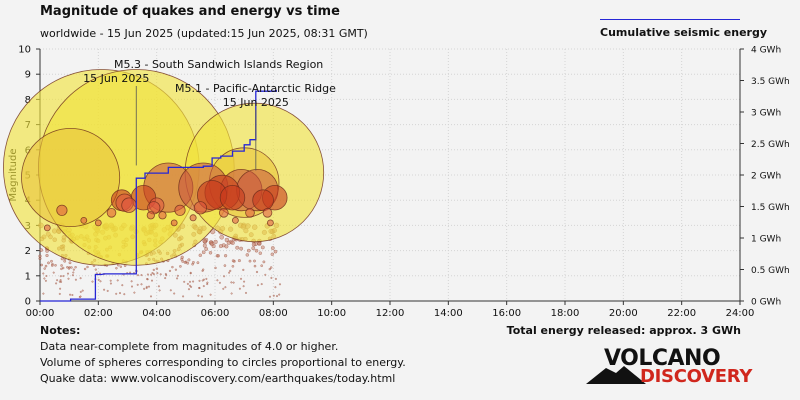  Describe the element at coordinates (623, 313) in the screenshot. I see `x-tick-label: 20:00` at that location.